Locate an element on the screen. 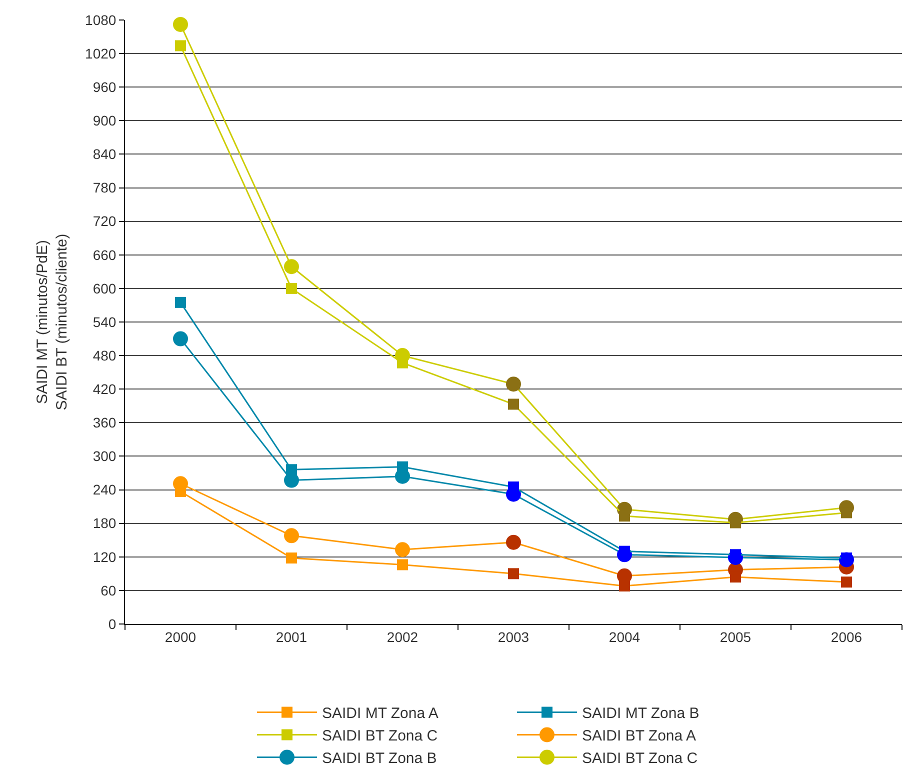 This screenshot has height=774, width=914. y-tick-label: 960 is located at coordinates (104, 87).